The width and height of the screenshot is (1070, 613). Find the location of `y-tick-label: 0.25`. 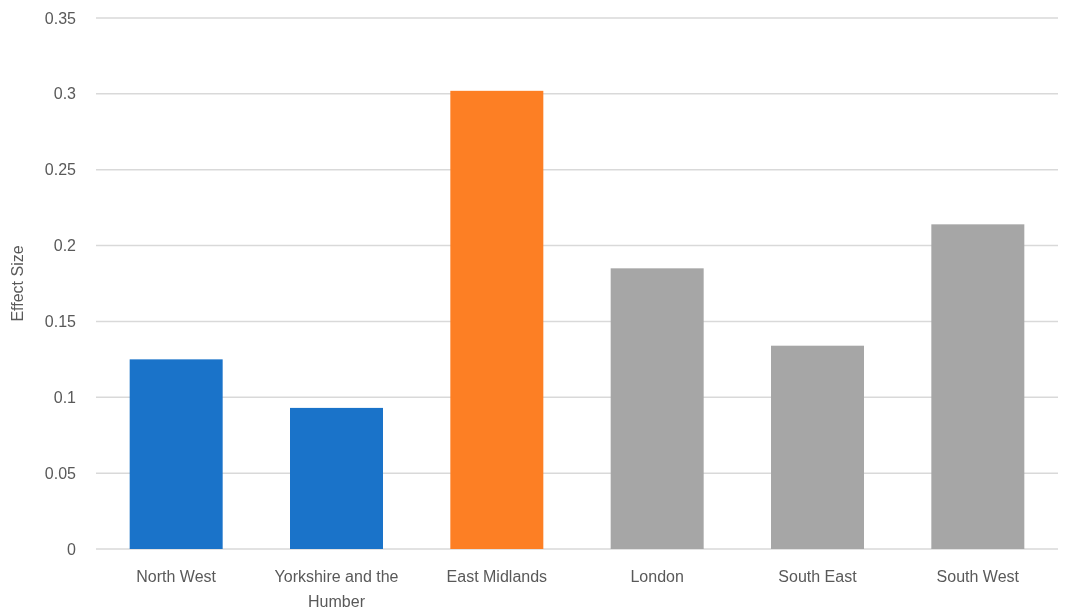

y-tick-label: 0.25 is located at coordinates (60, 170).